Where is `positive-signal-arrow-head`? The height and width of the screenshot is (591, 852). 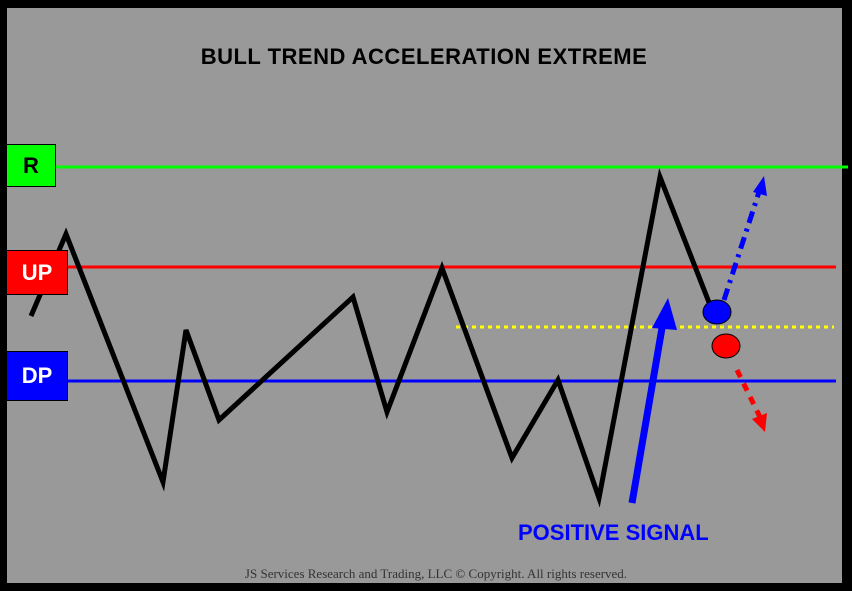 positive-signal-arrow-head is located at coordinates (664, 314).